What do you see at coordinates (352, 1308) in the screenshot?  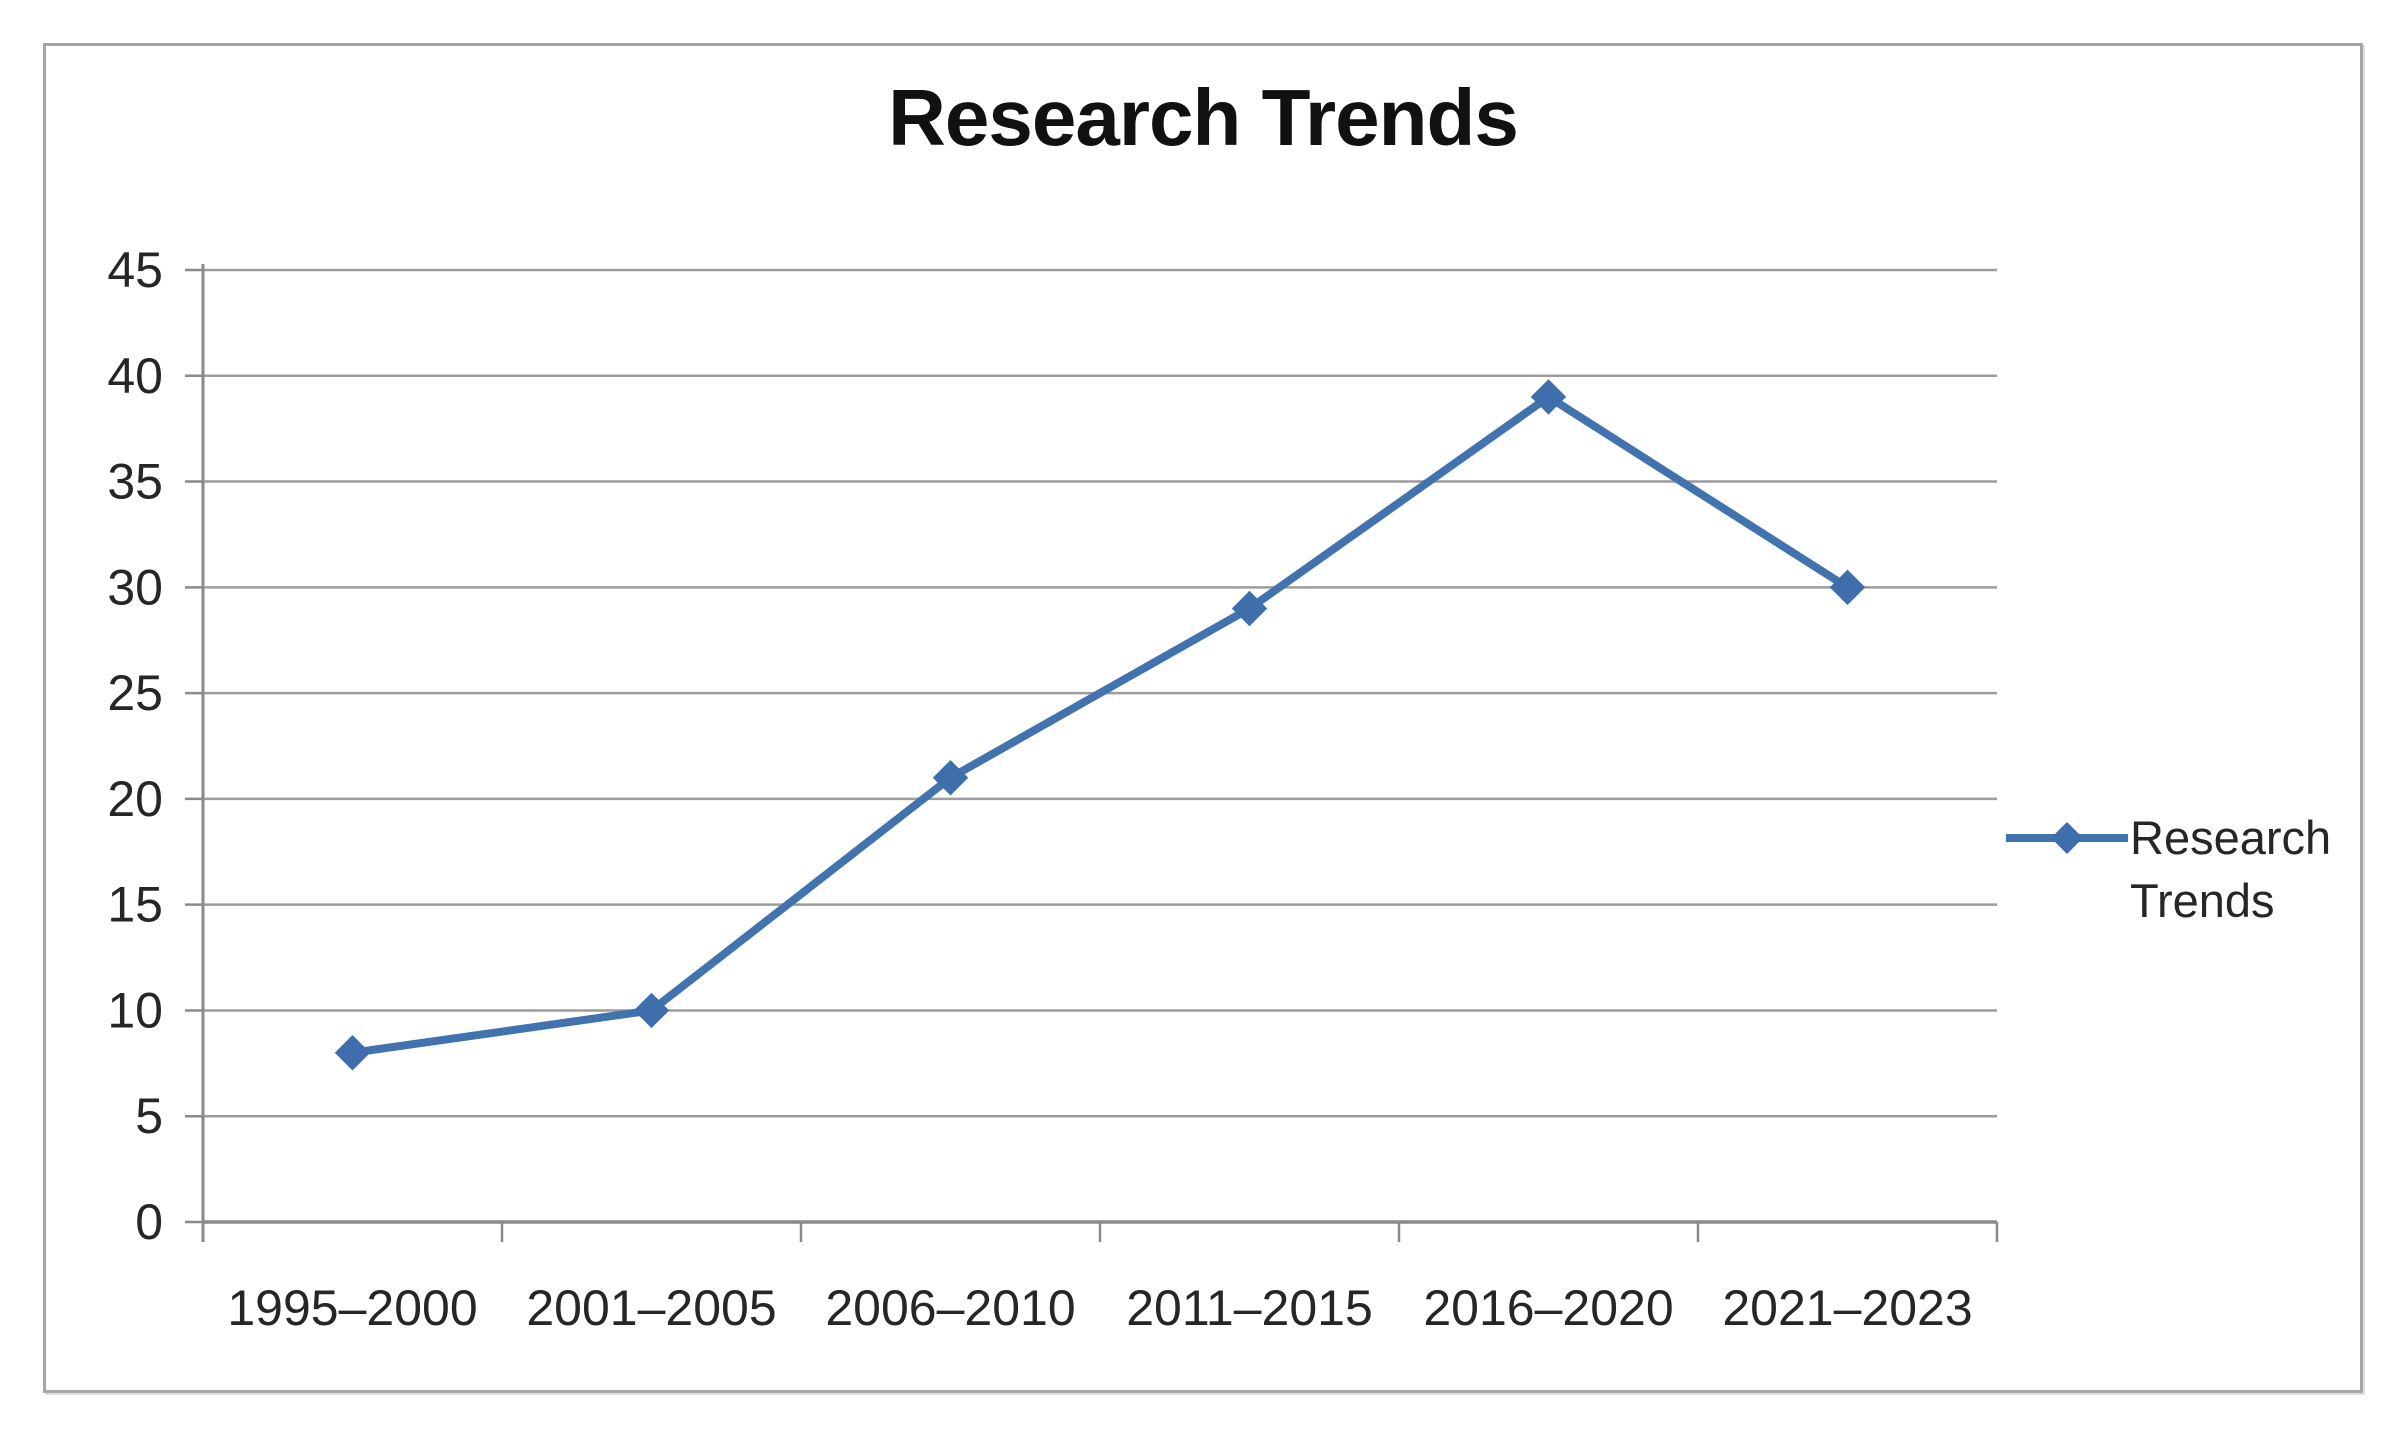 I see `x-axis-tick-label: 1995–2000` at bounding box center [352, 1308].